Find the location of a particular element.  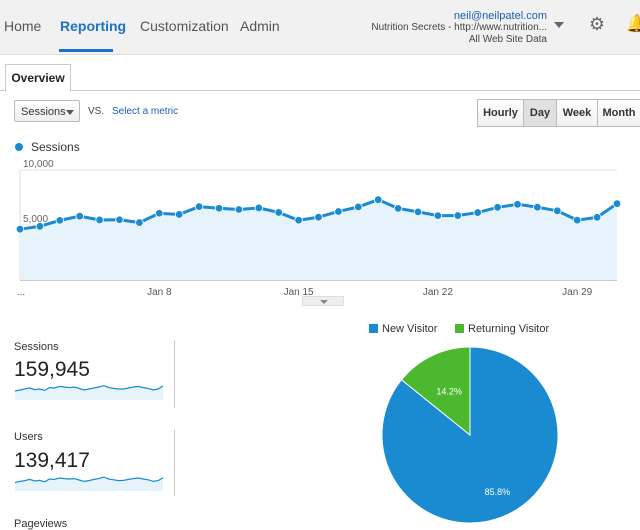

returning-visitor-swatch is located at coordinates (459, 328).